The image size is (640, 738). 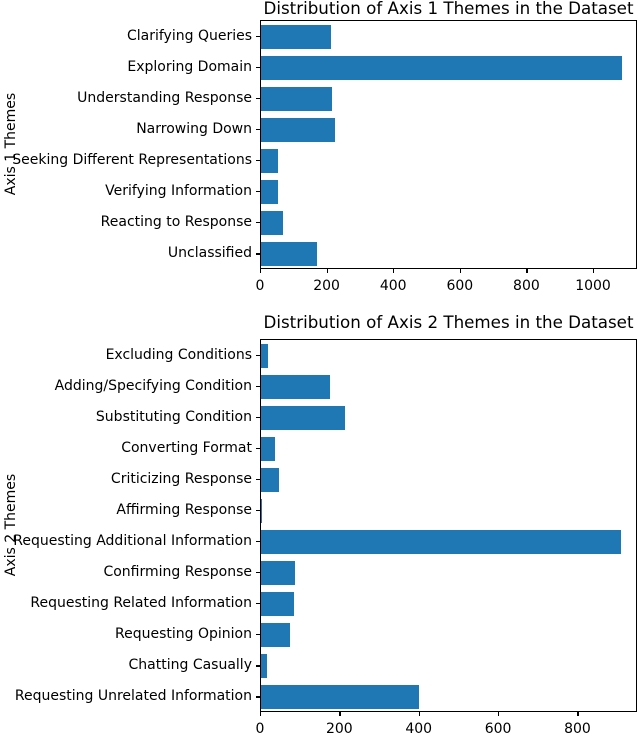 I want to click on category-label: Adding/Specifying Condition, so click(x=153, y=385).